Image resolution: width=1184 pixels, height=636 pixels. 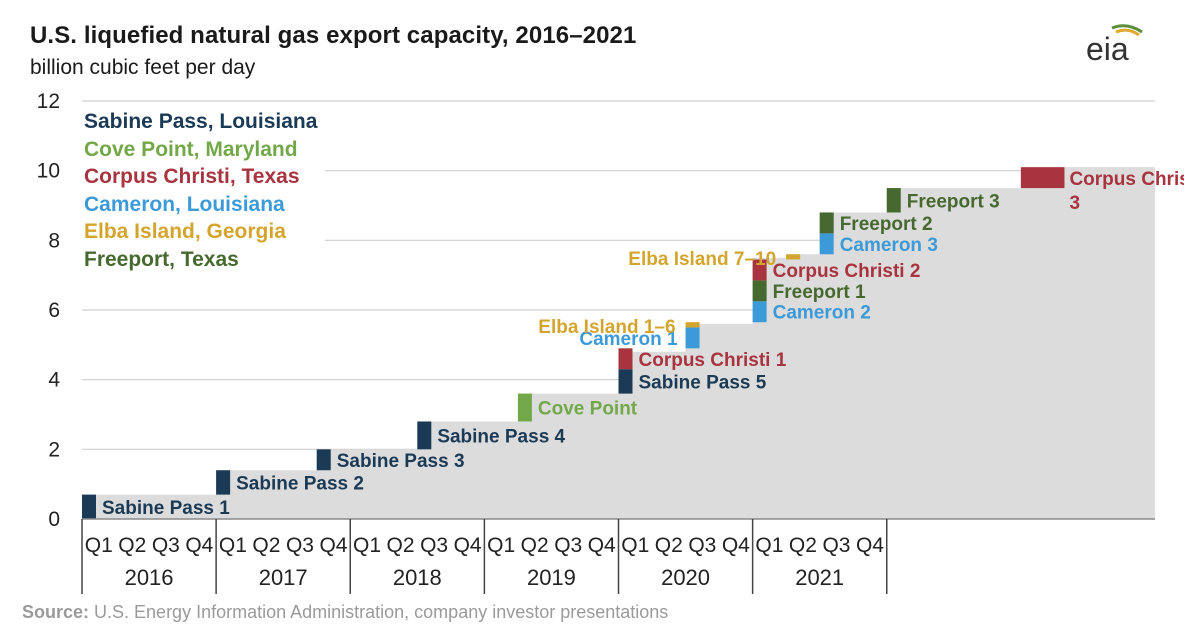 I want to click on addition-label: Freeport 1, so click(x=819, y=292).